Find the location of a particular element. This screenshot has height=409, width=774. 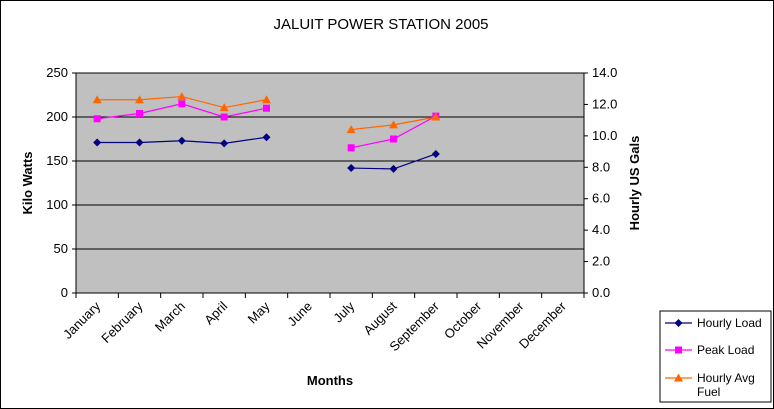

x-tick-label: May is located at coordinates (259, 312).